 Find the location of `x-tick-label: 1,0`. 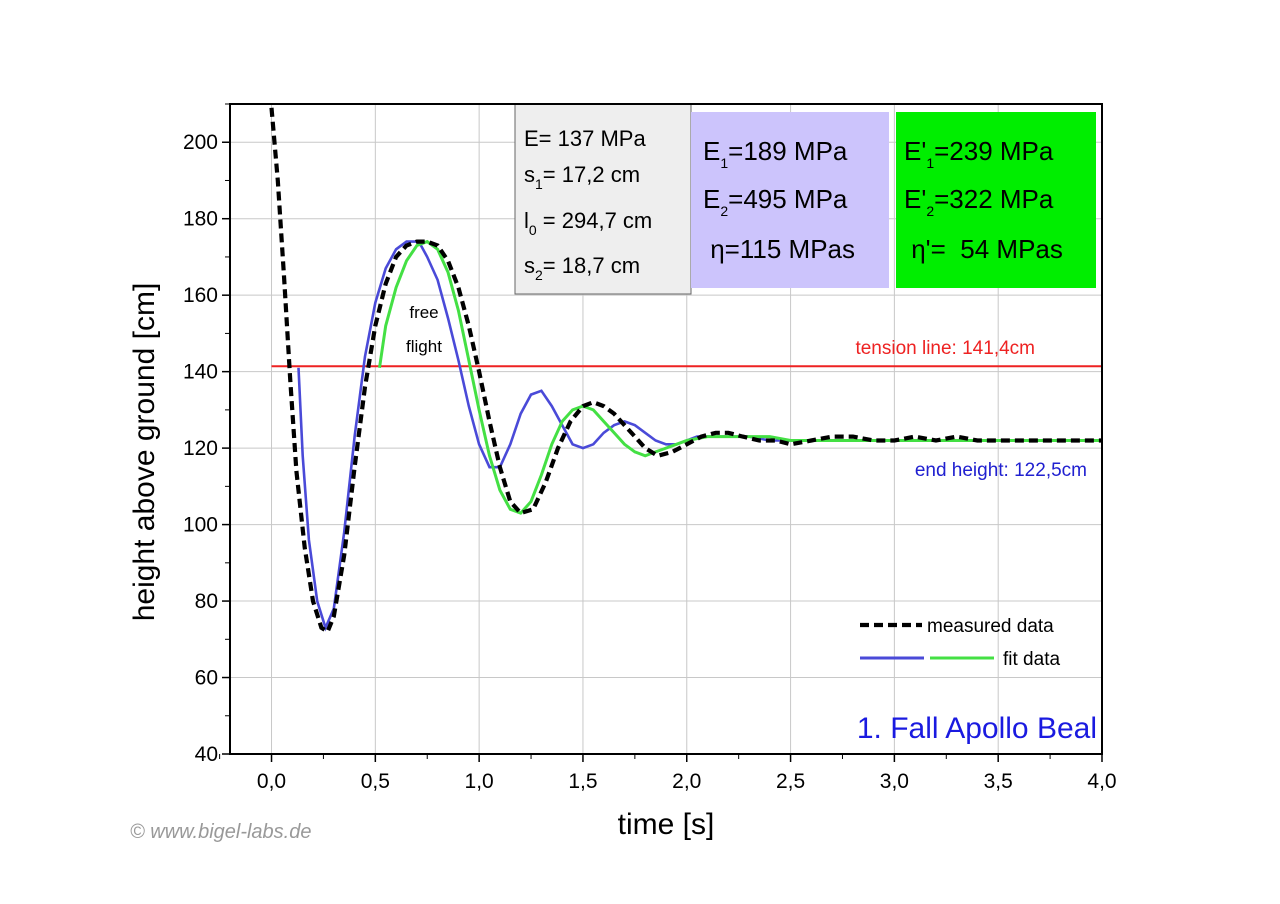

x-tick-label: 1,0 is located at coordinates (479, 781).